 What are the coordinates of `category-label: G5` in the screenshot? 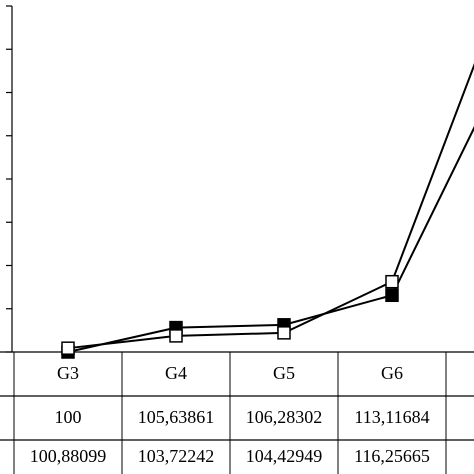 It's located at (284, 373).